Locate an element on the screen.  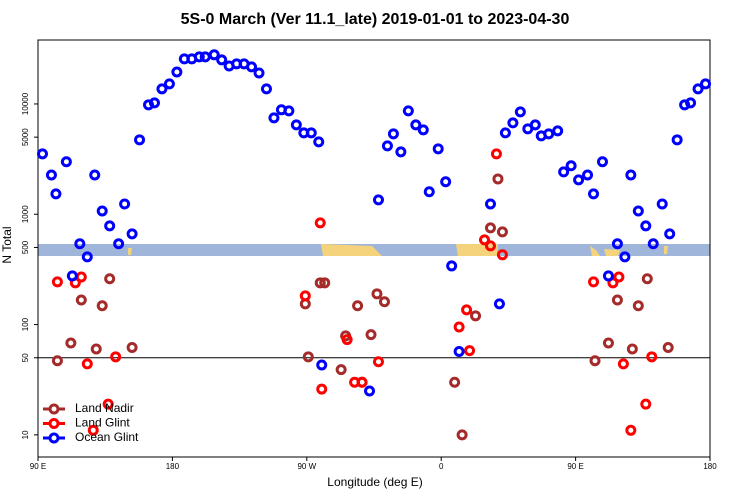
y-tick-label: 5000 is located at coordinates (25, 137).